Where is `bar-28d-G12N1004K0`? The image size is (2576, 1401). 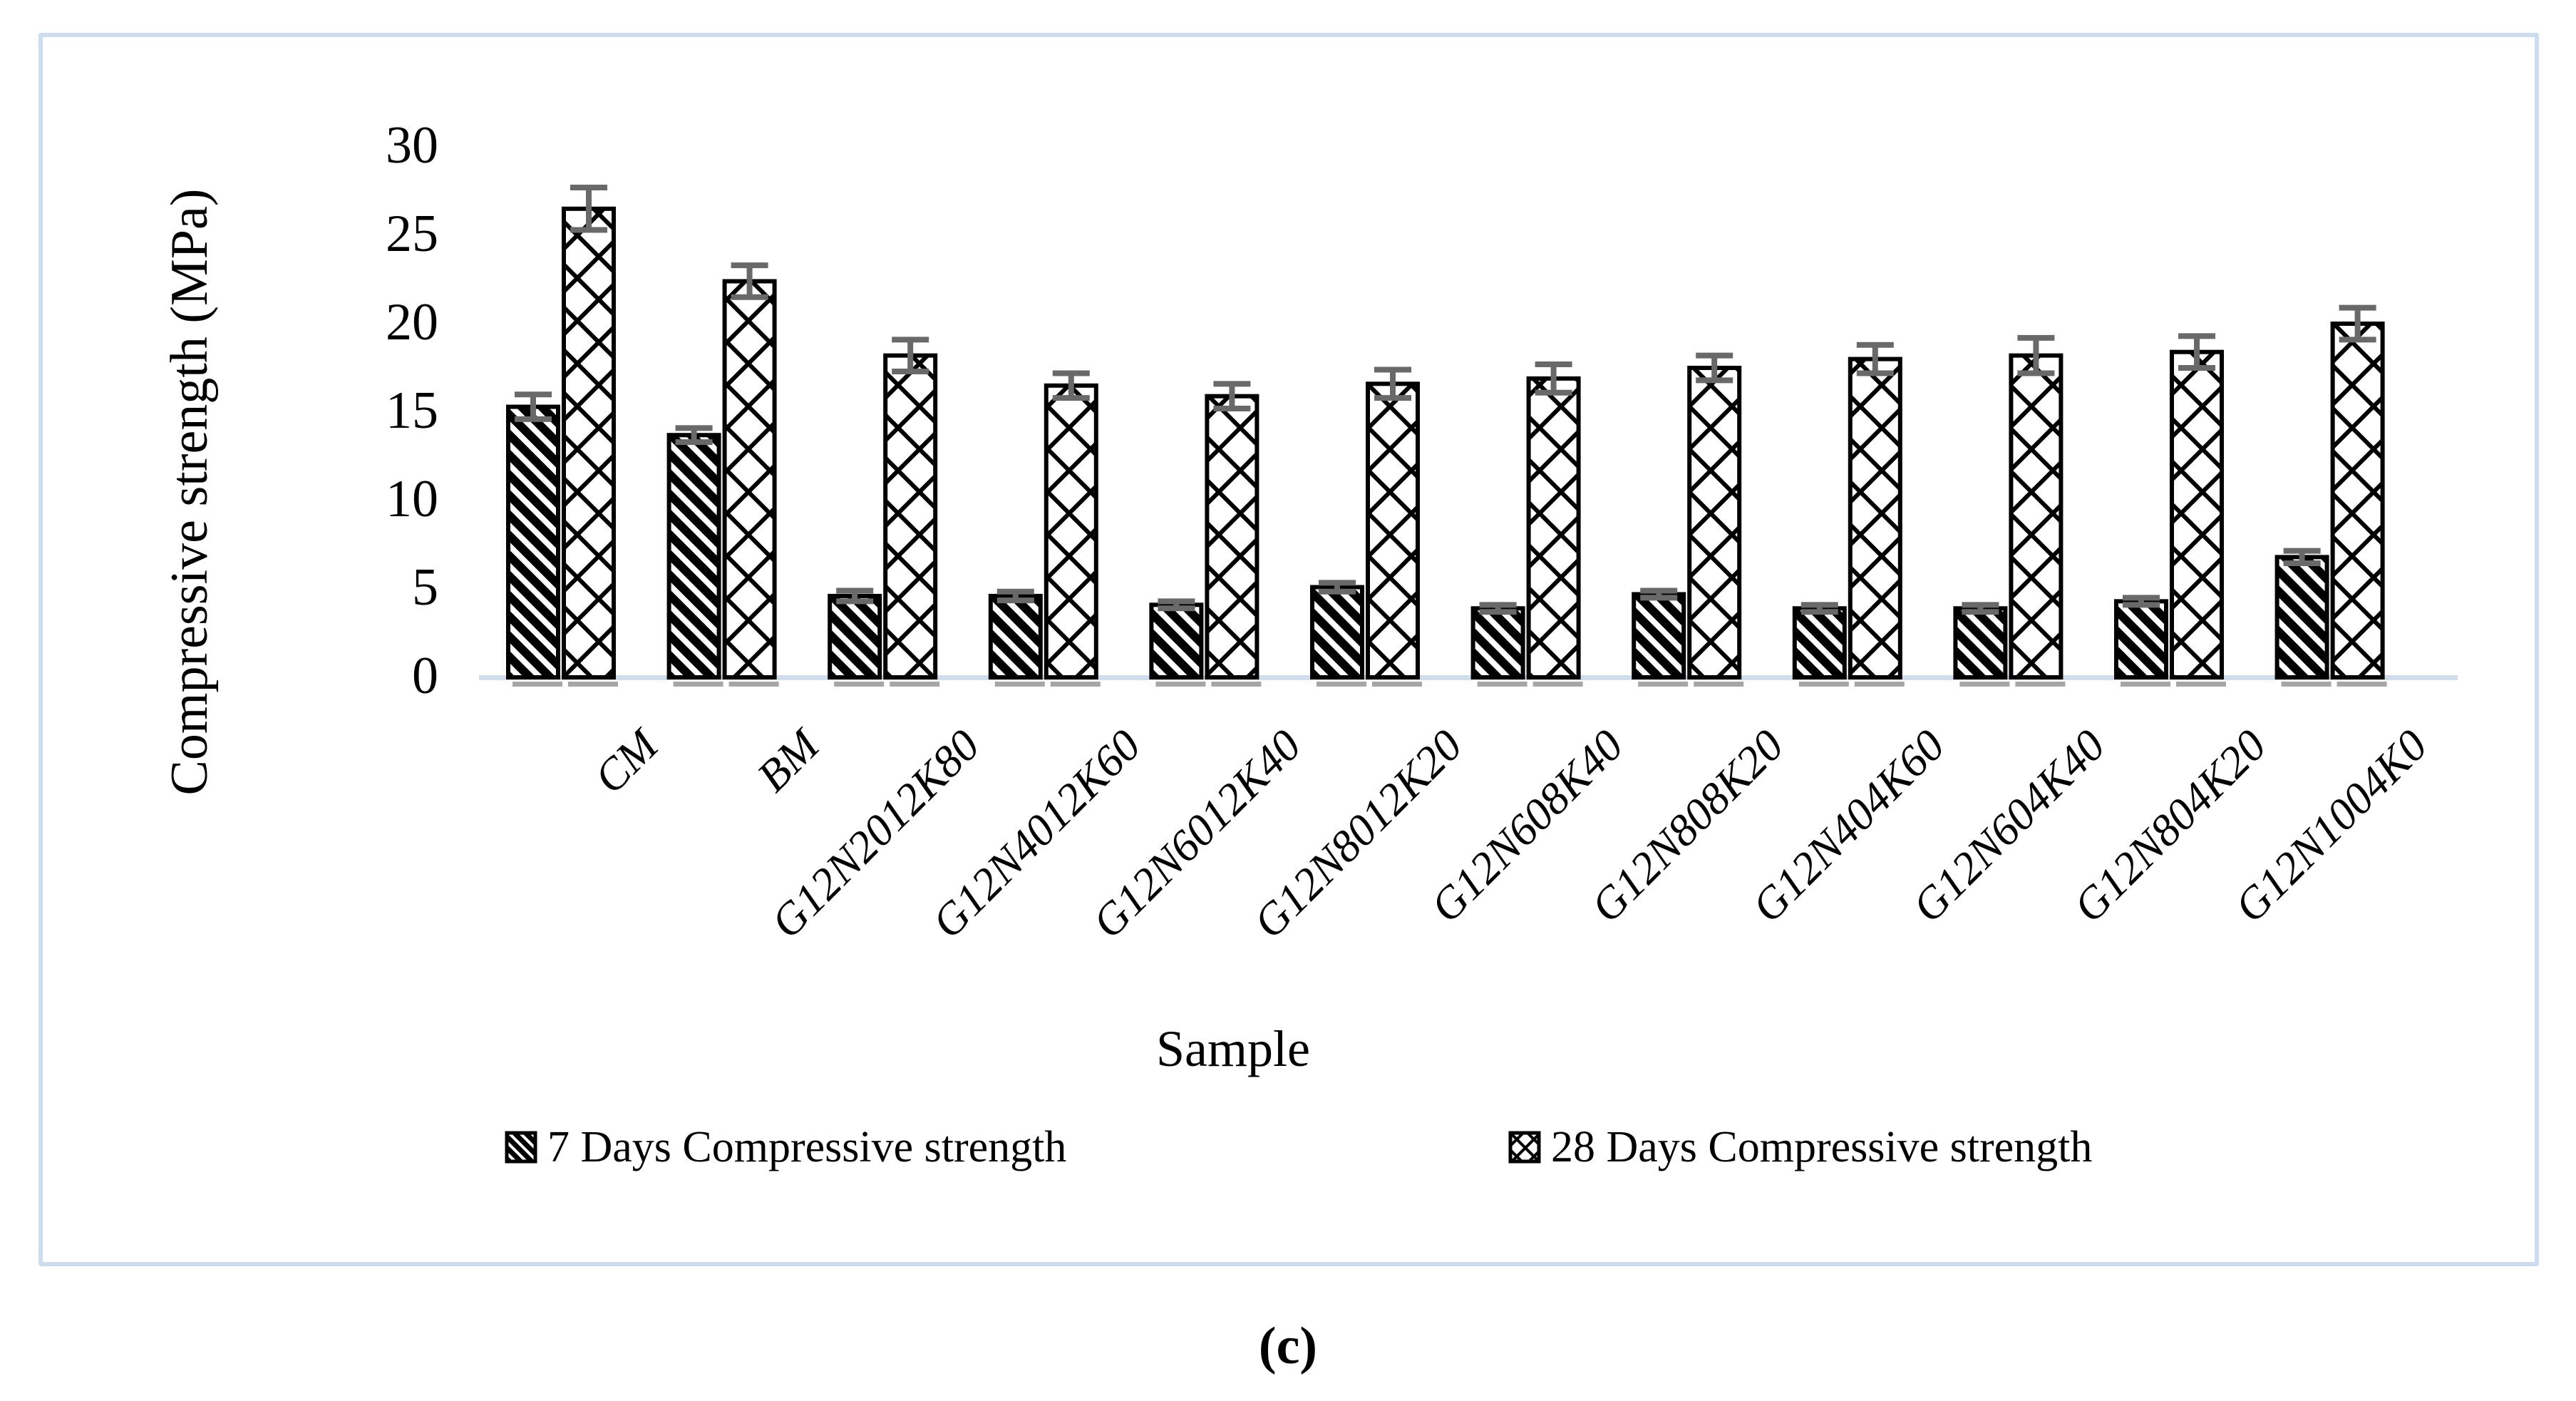
bar-28d-G12N1004K0 is located at coordinates (2357, 500).